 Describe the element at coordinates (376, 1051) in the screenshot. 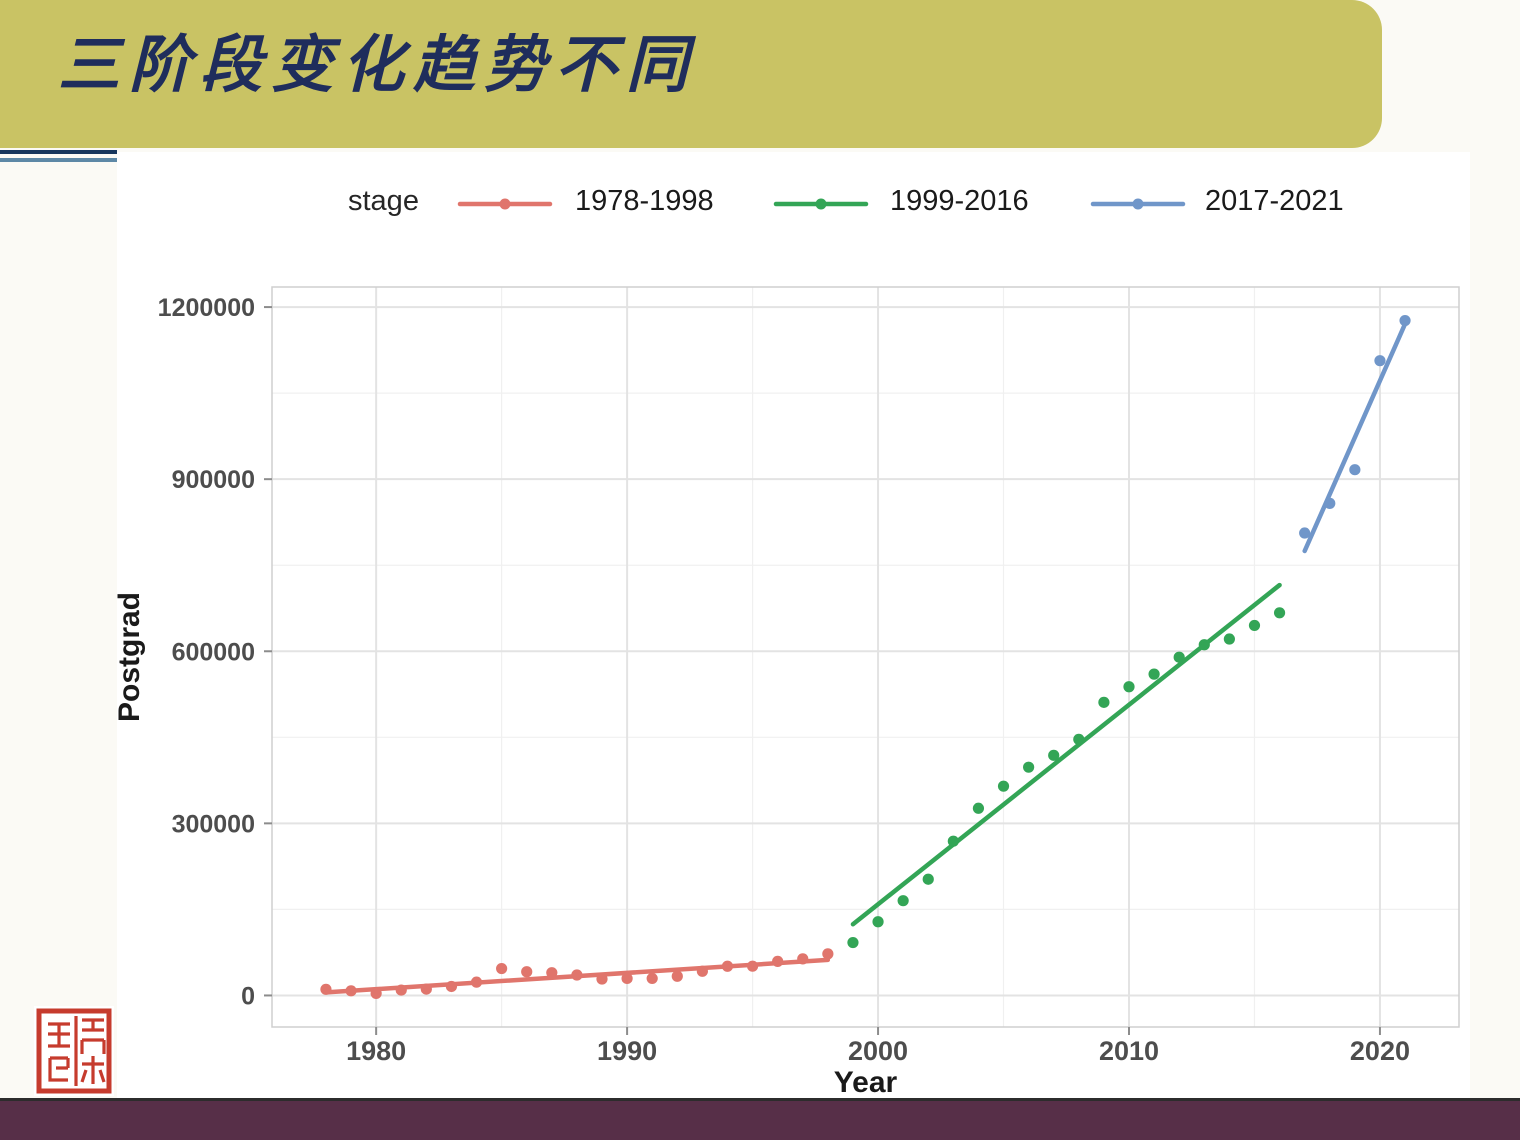

I see `x-tick-label: 1980` at that location.